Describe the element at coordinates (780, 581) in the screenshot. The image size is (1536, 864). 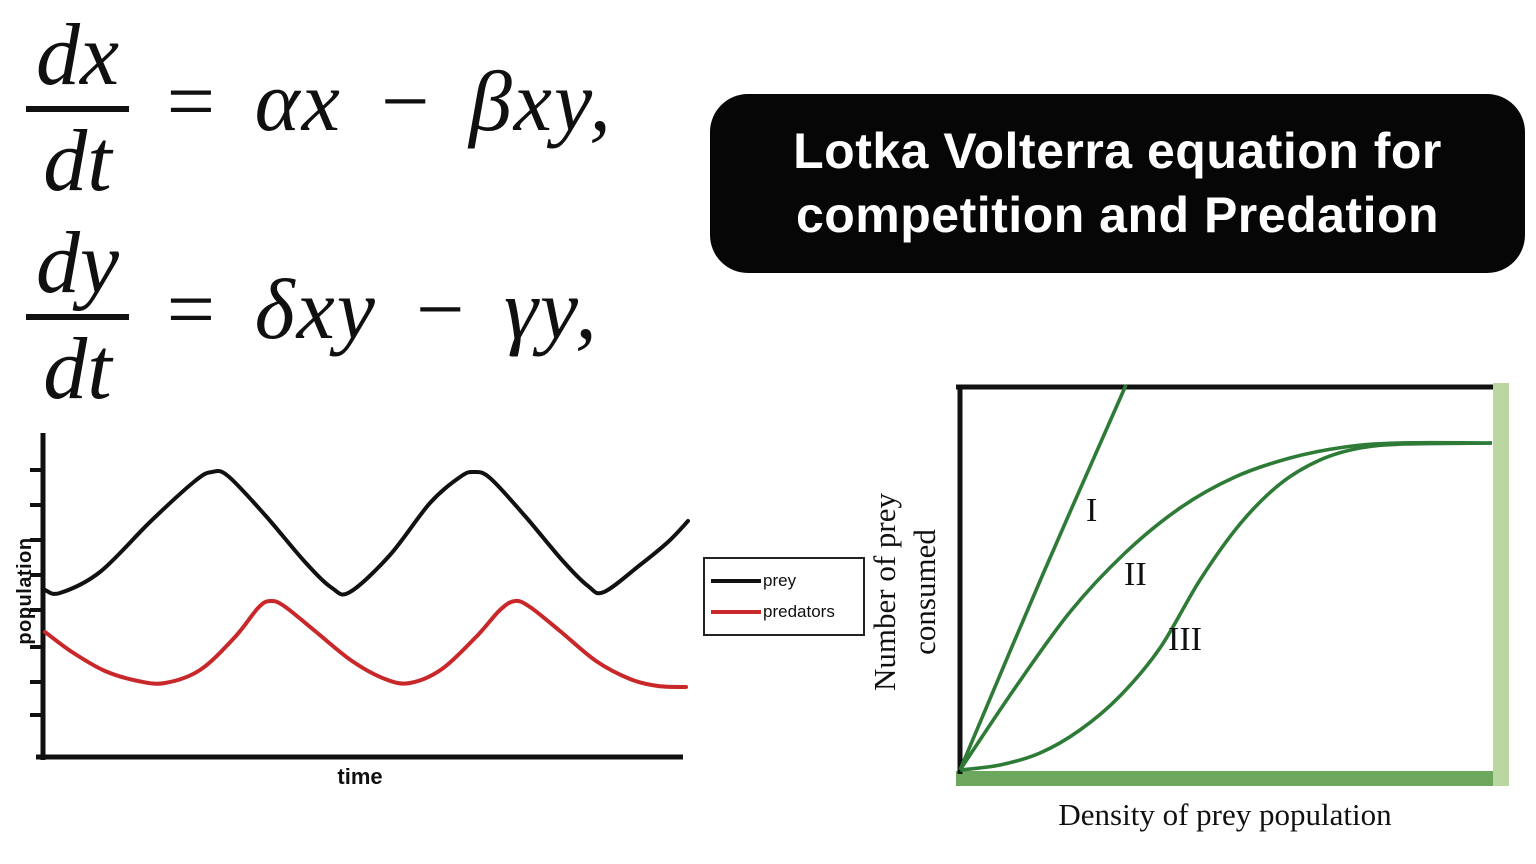
I see `legend-label-prey: prey` at that location.